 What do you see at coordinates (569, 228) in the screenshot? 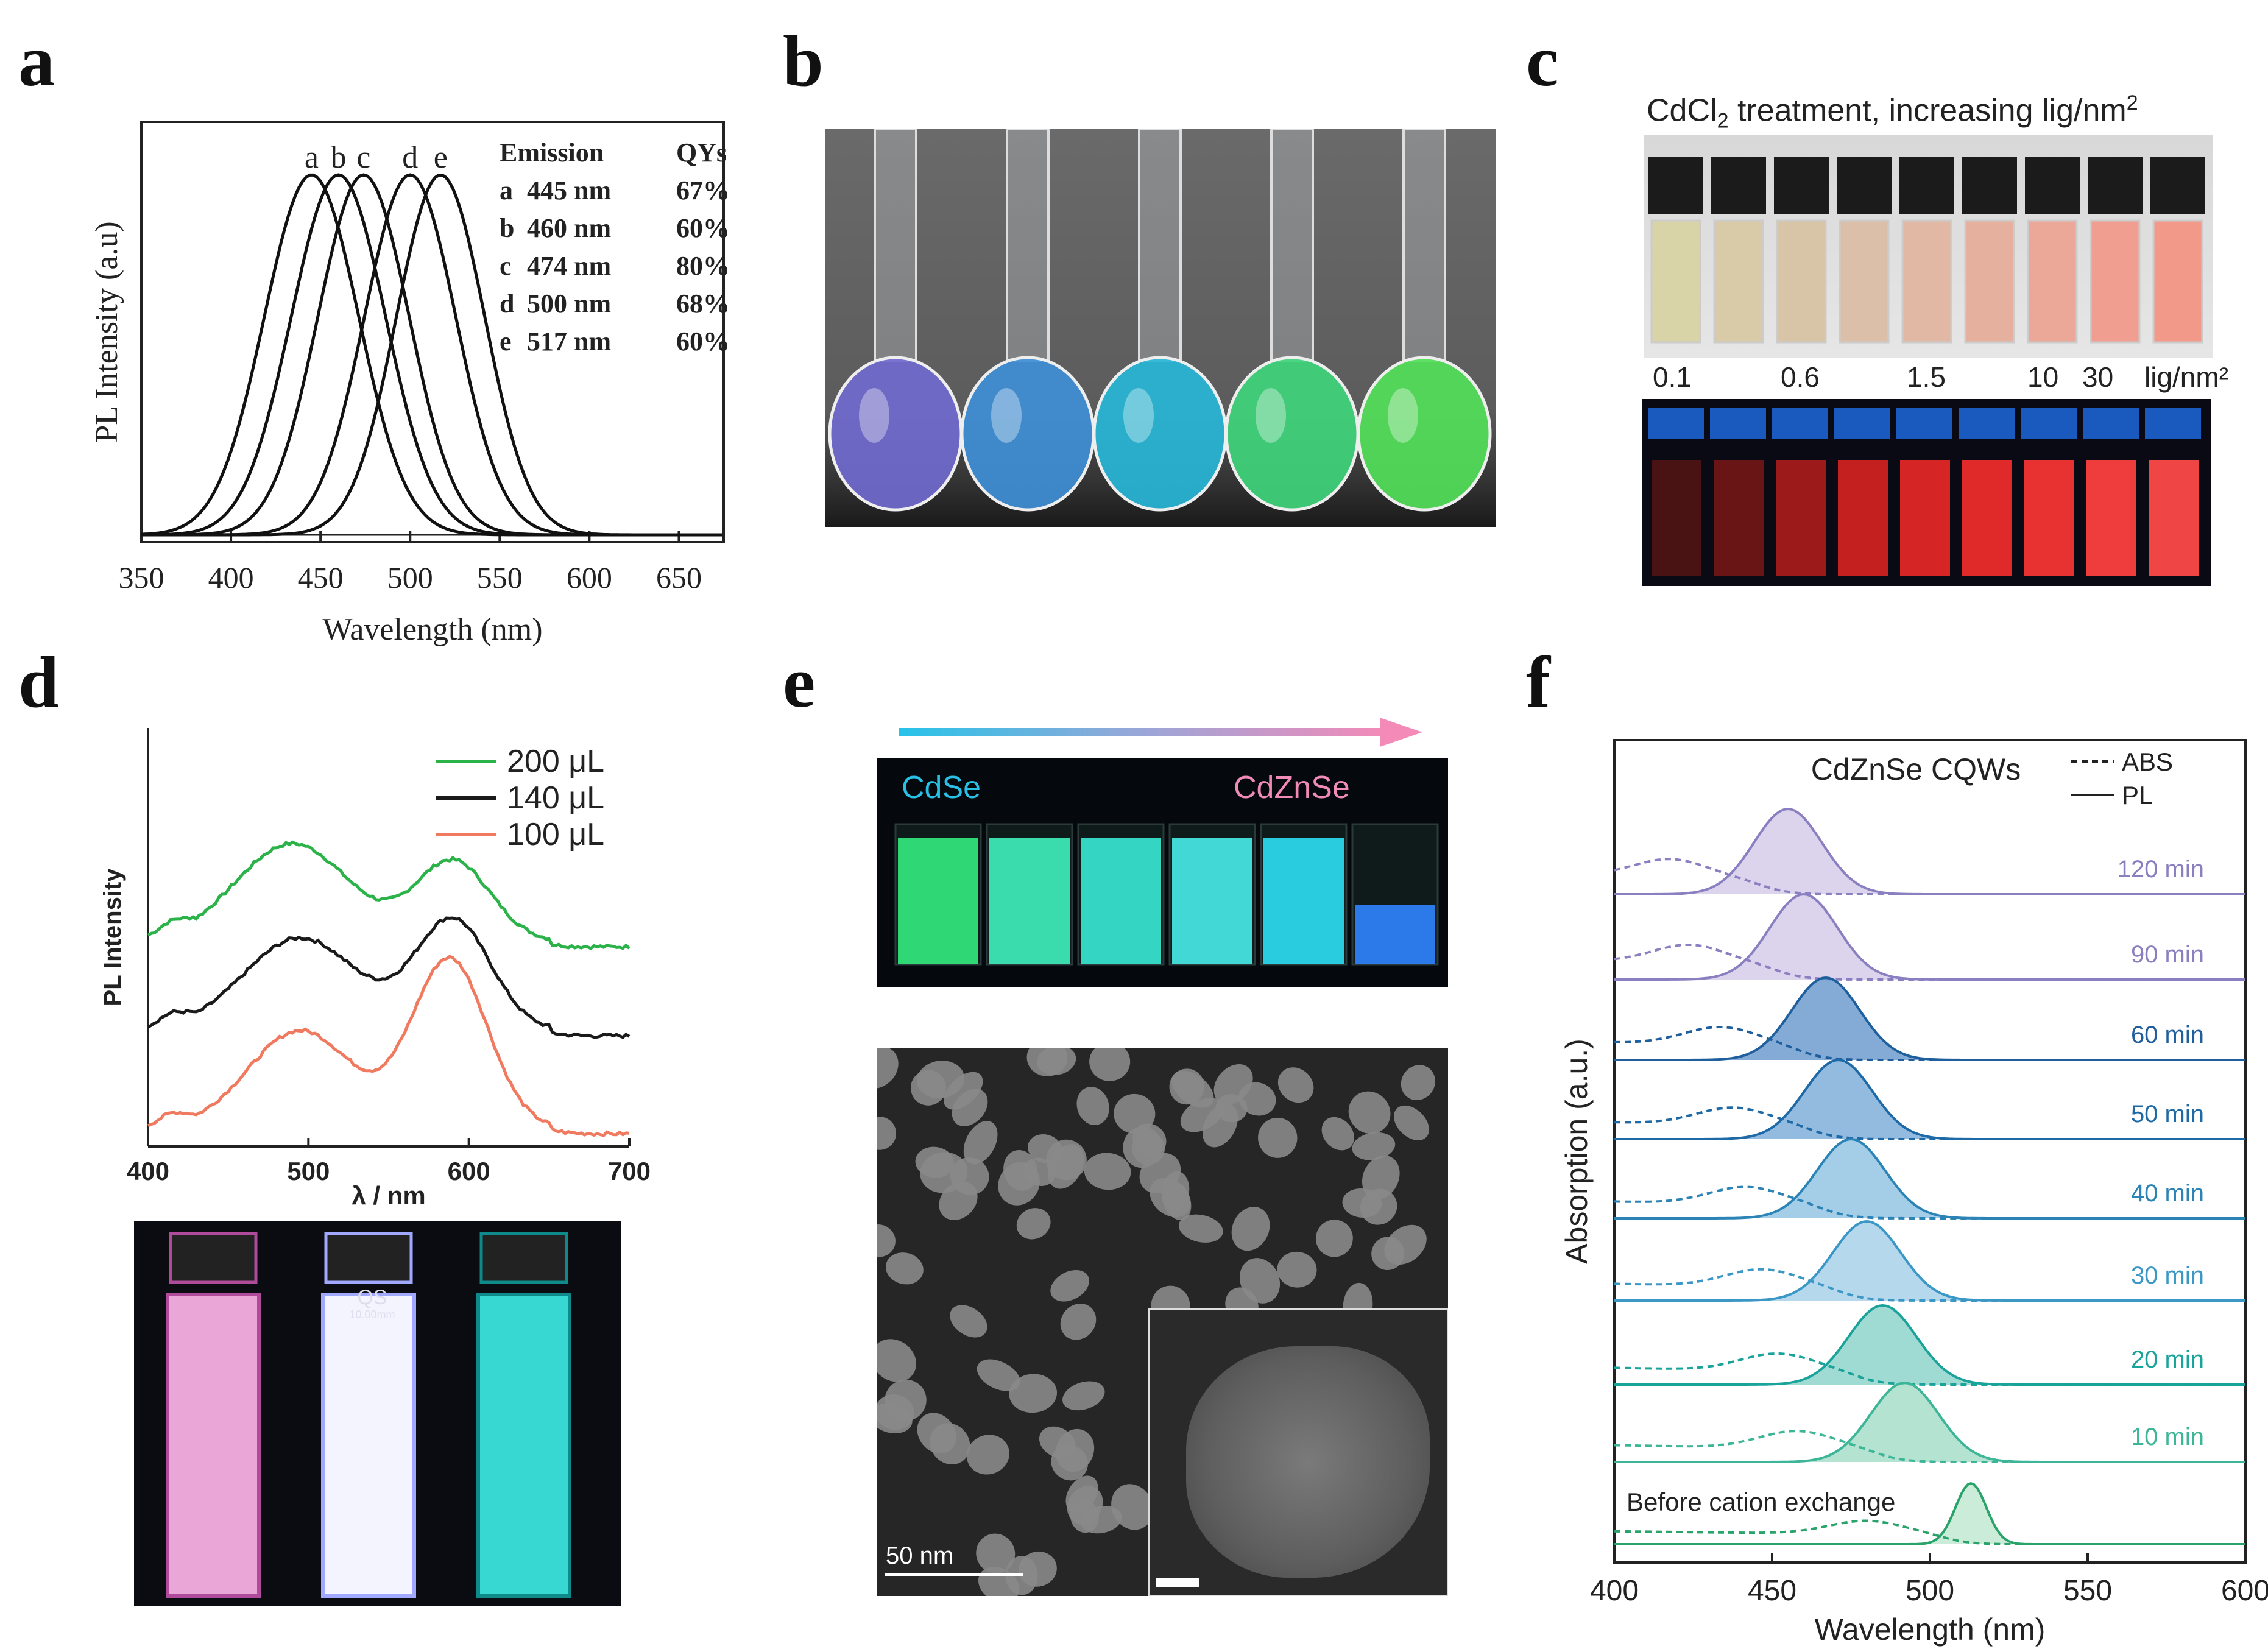
I see `table-row-emission: 460 nm` at bounding box center [569, 228].